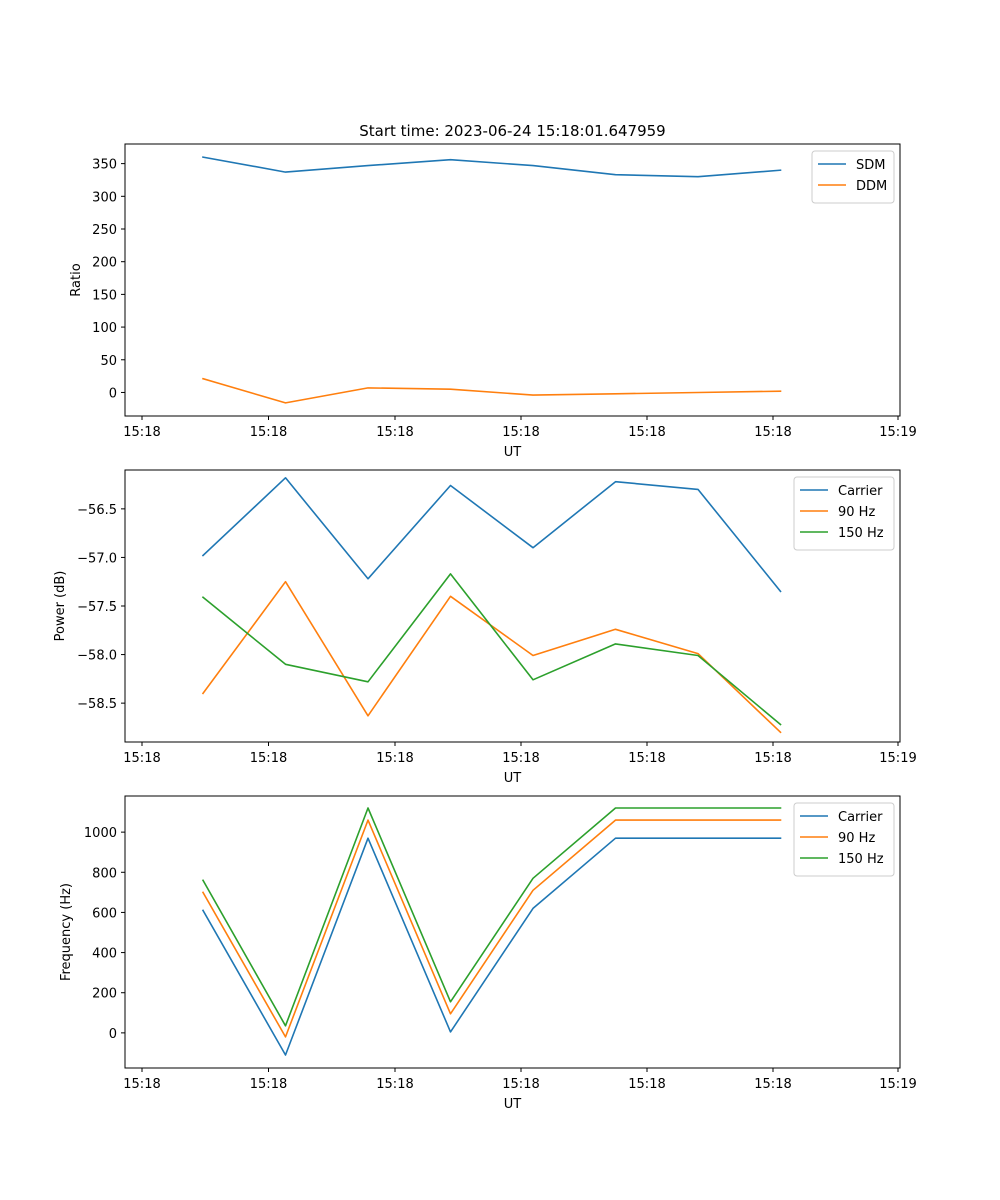 This screenshot has height=1200, width=1000. Describe the element at coordinates (104, 913) in the screenshot. I see `y-tick-label: 600` at that location.